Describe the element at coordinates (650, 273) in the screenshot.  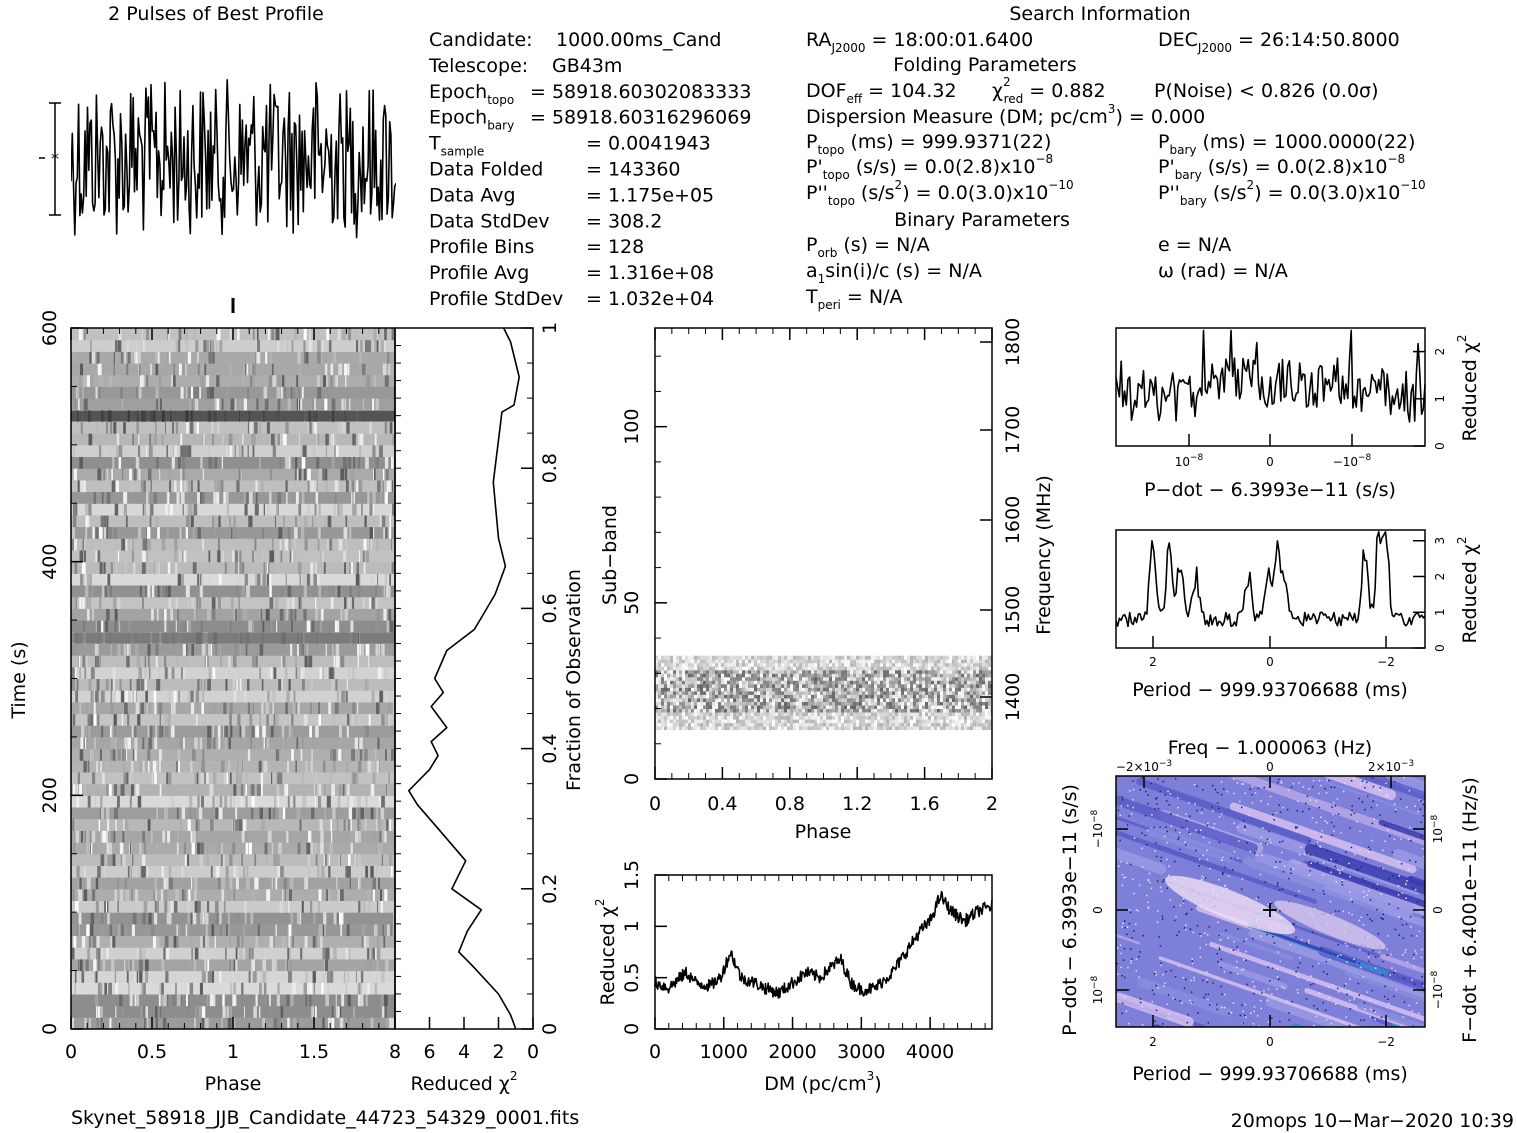
I see `info-row-value: = 1.316e+08` at that location.